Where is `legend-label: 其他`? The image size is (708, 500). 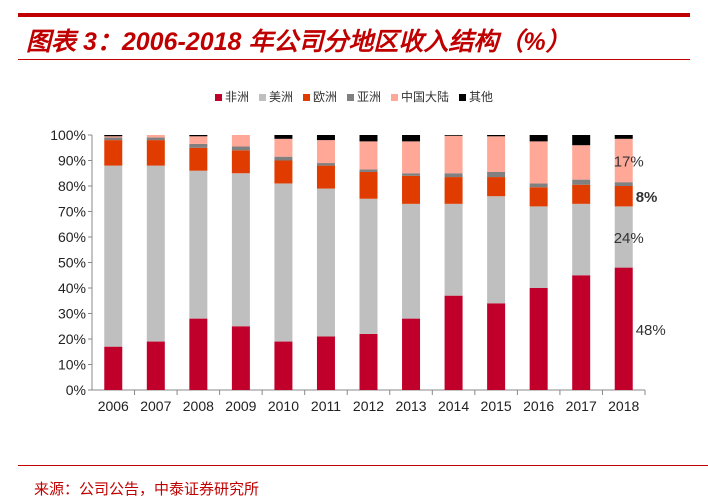 legend-label: 其他 is located at coordinates (481, 97).